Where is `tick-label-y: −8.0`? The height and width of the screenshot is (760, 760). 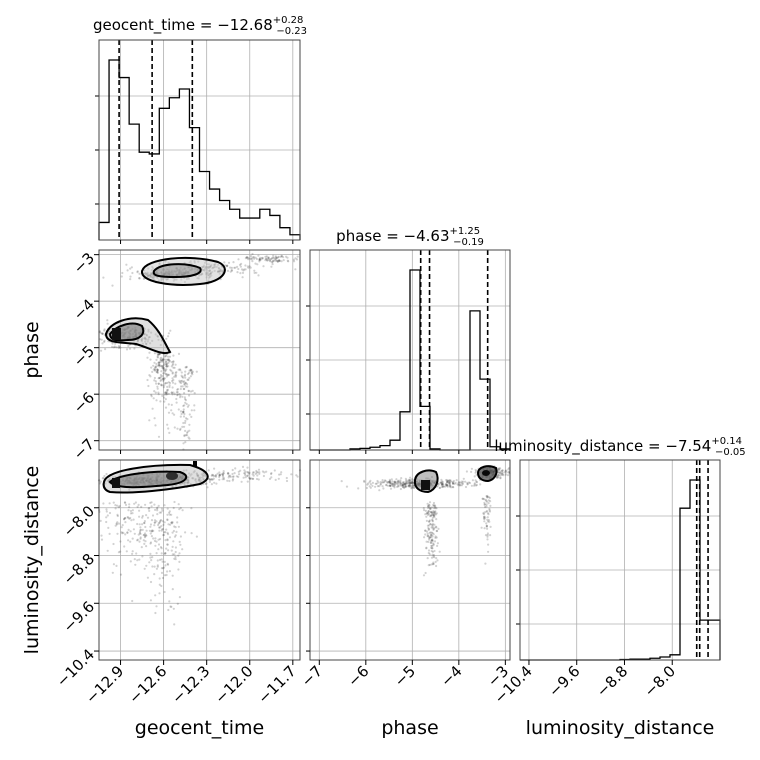 tick-label-y: −8.0 is located at coordinates (79, 521).